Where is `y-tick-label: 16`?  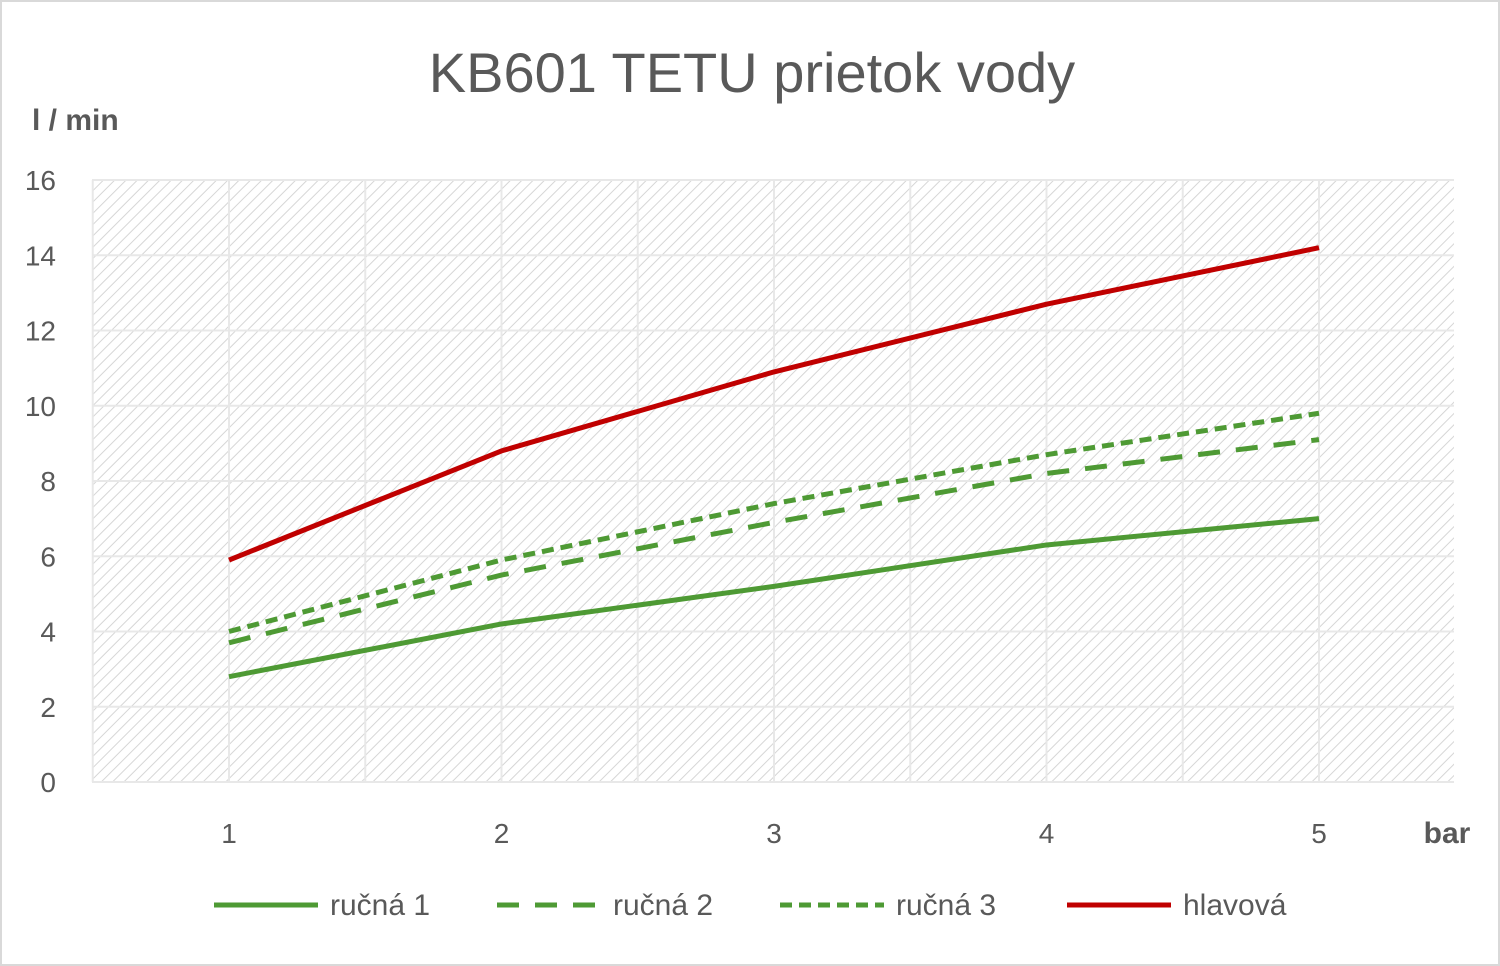
y-tick-label: 16 is located at coordinates (40, 180).